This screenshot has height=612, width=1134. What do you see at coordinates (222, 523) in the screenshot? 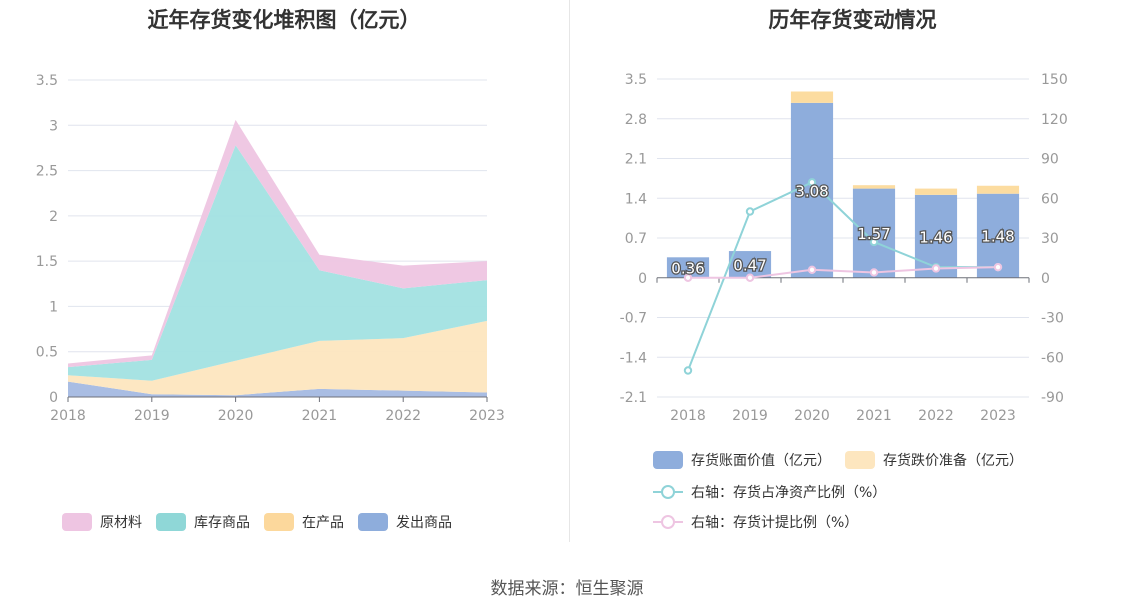
I see `legend-label: 库存商品` at bounding box center [222, 523].